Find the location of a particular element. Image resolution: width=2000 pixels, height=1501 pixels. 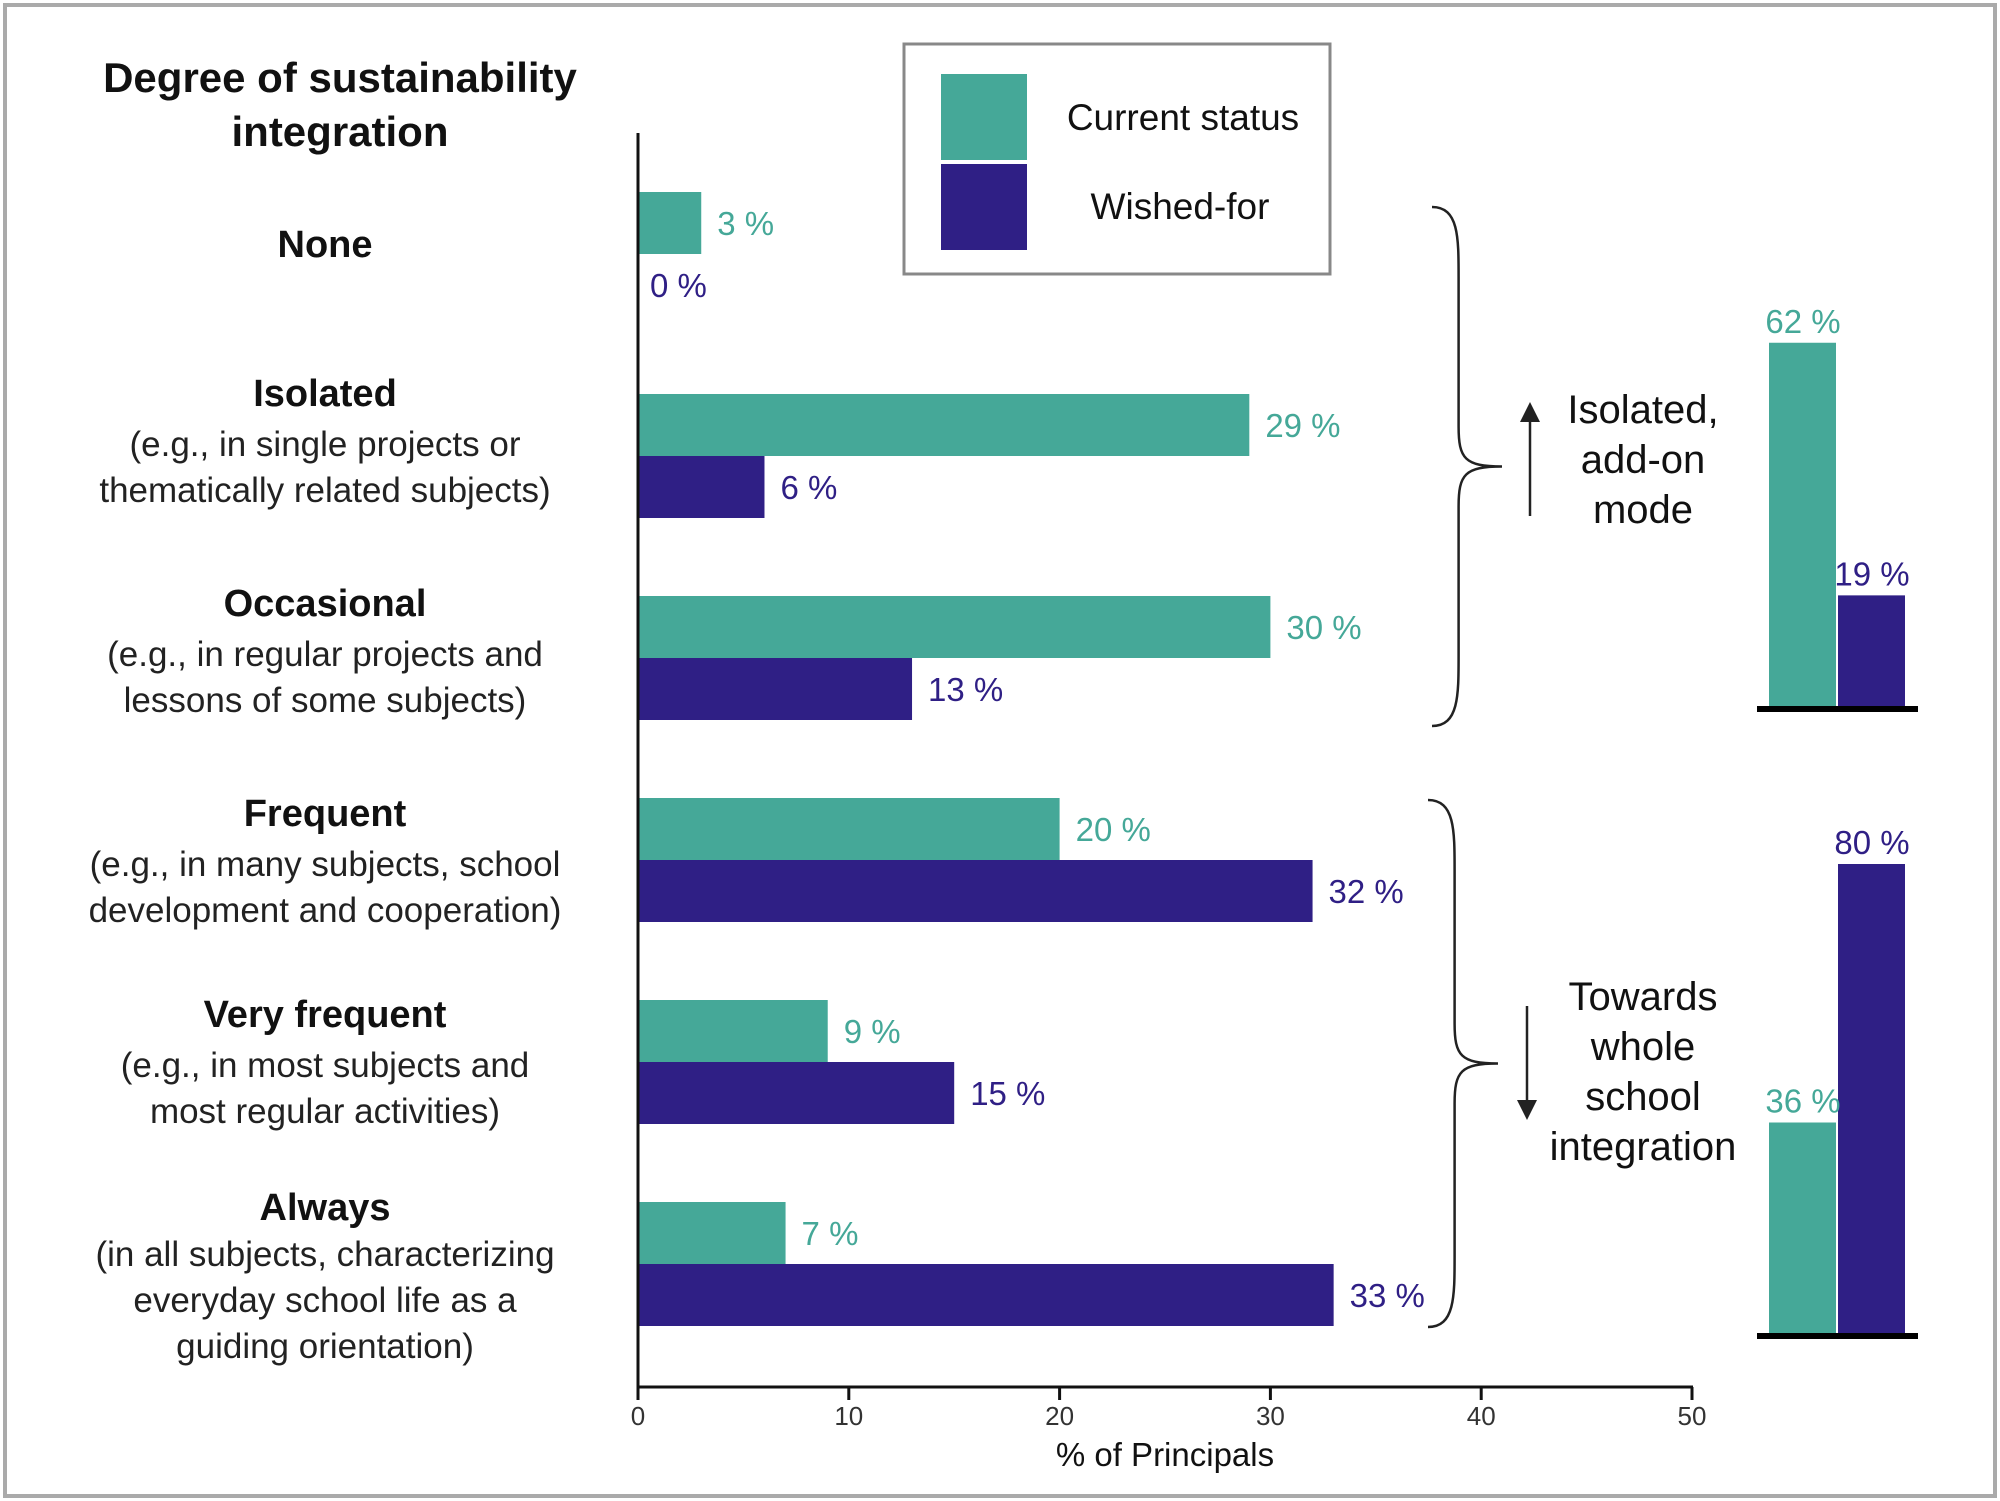

value-label-wished-1: 6 % is located at coordinates (808, 487).